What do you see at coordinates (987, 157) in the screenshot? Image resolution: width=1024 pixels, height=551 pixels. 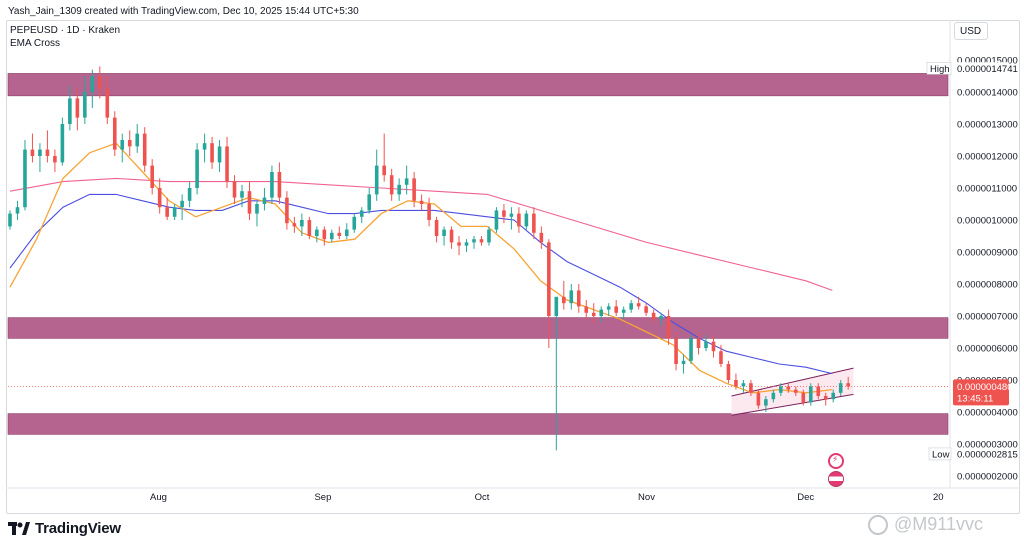 I see `y-tick-label: 0.0000012000` at bounding box center [987, 157].